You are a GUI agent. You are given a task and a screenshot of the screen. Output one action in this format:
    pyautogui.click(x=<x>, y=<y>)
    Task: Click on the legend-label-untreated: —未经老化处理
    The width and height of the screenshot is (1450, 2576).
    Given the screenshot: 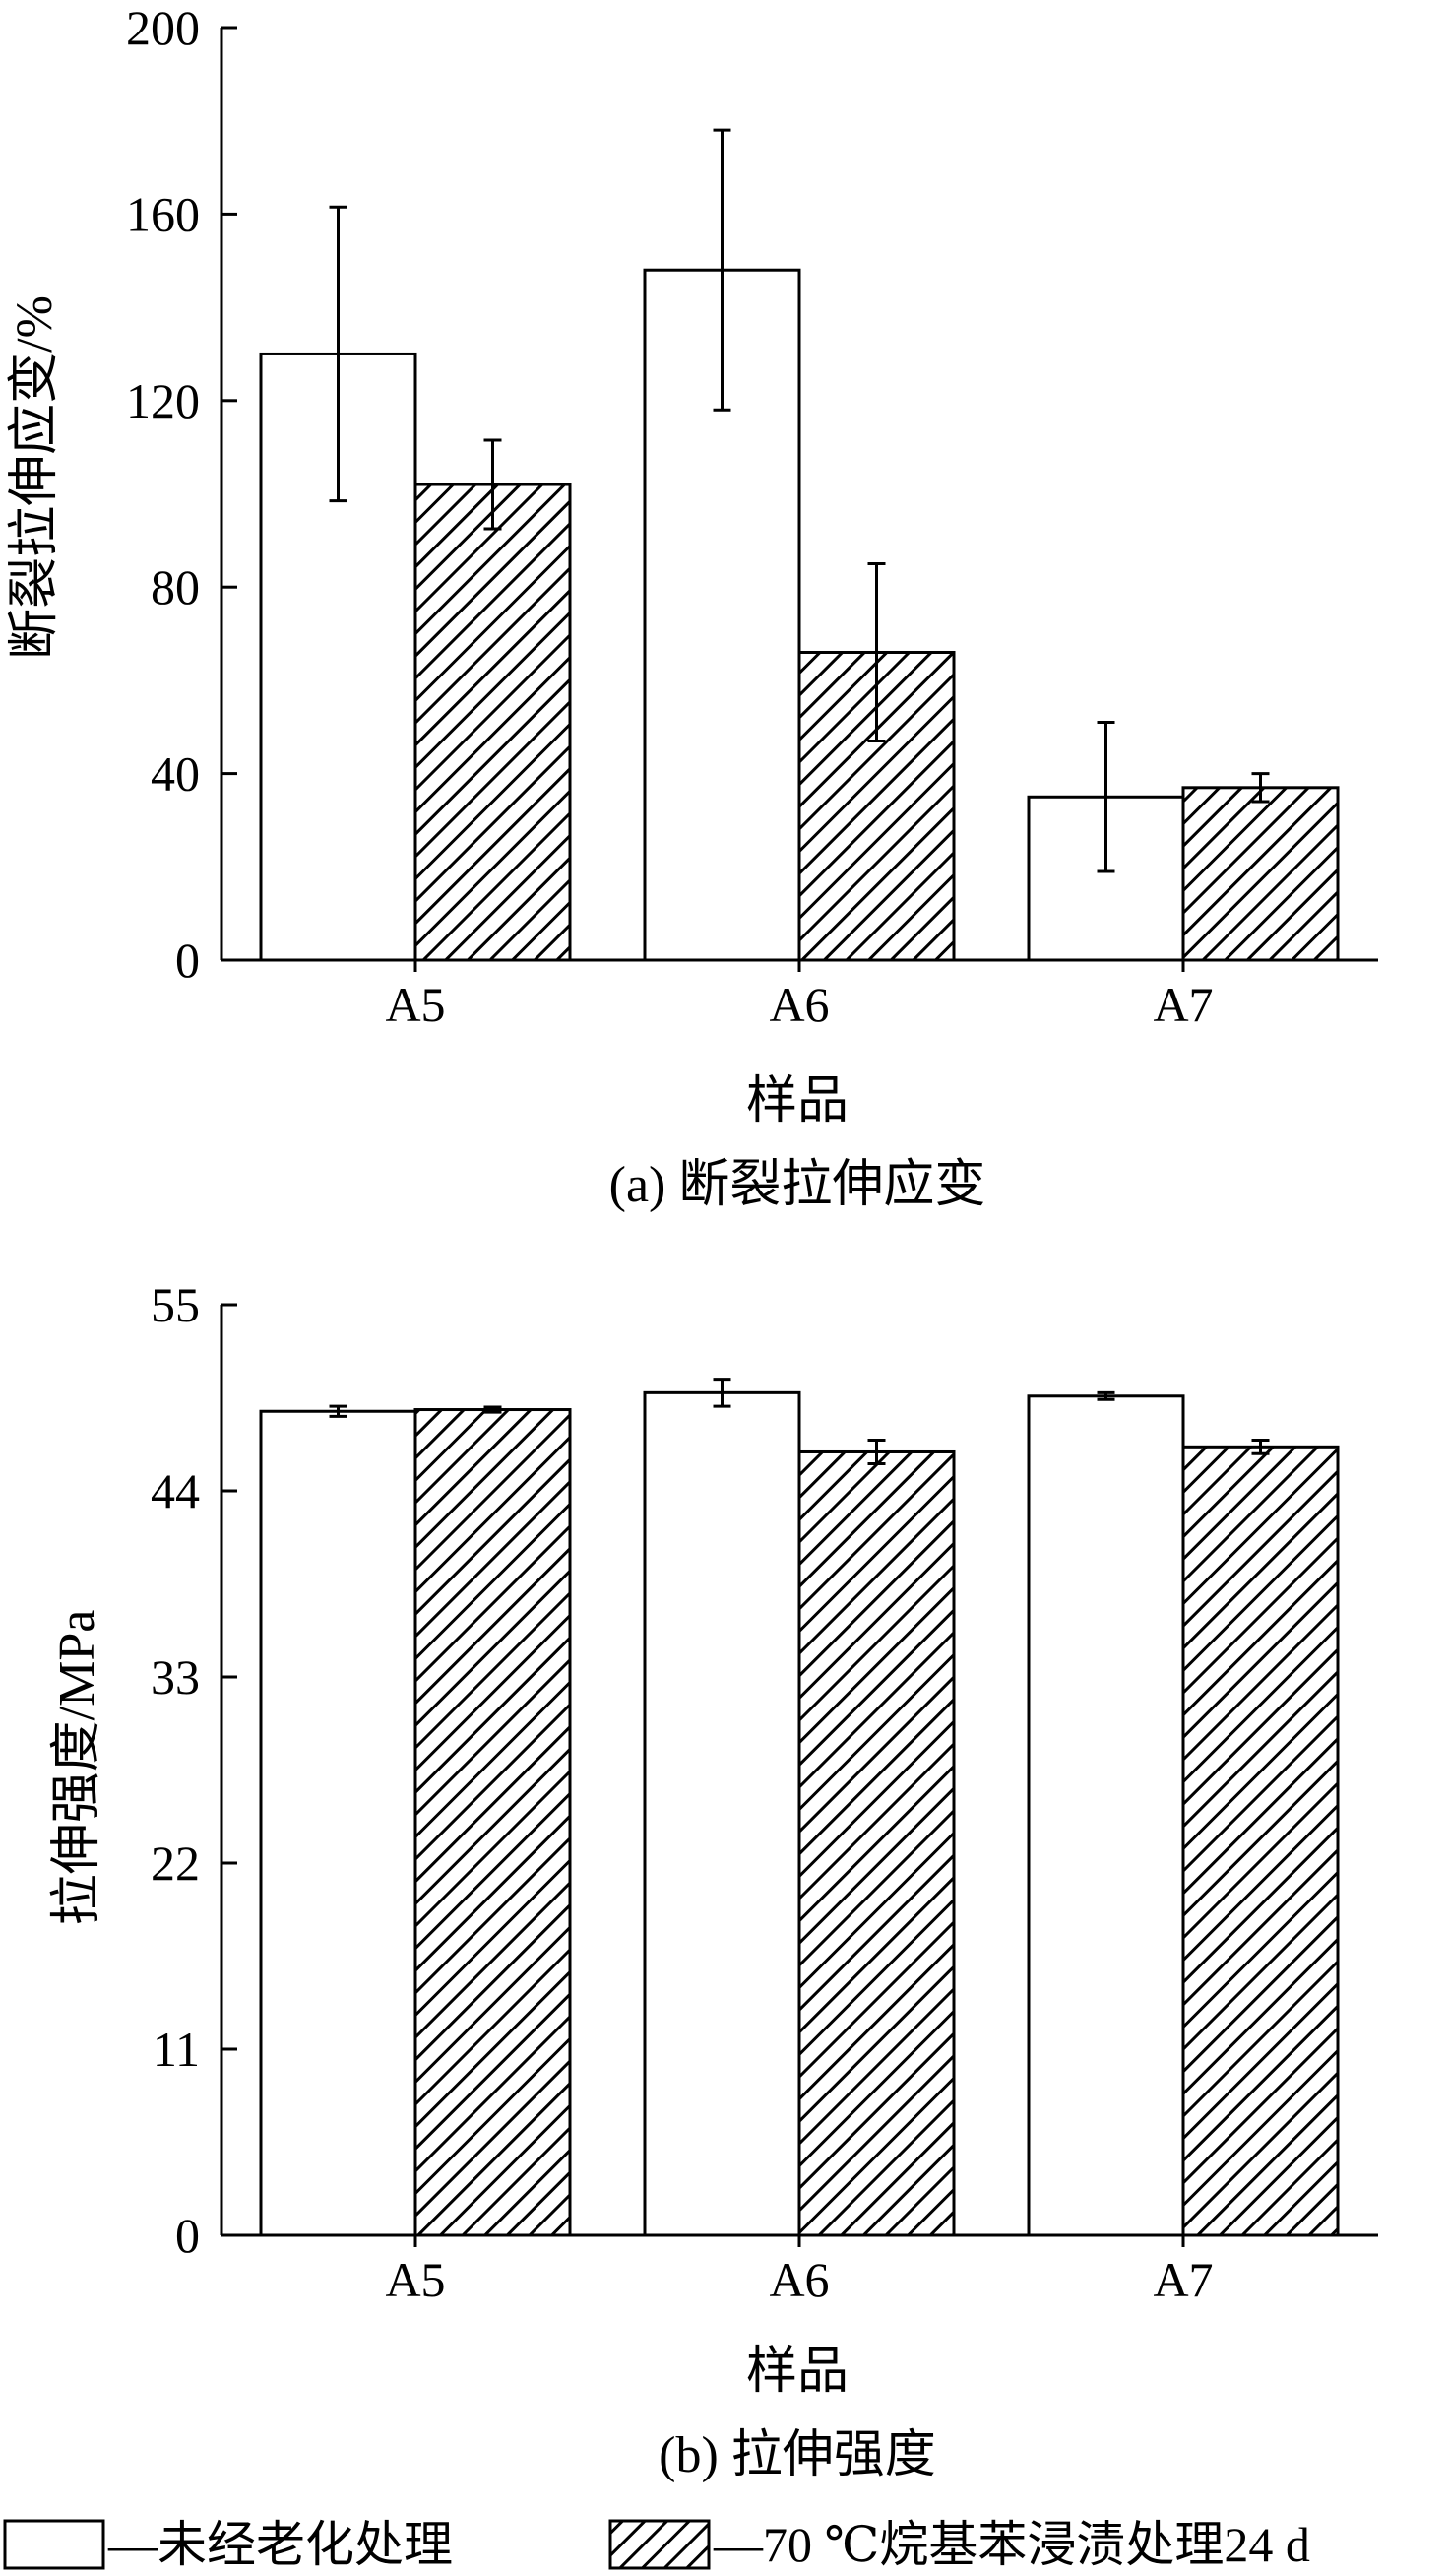 What is the action you would take?
    pyautogui.click(x=280, y=2544)
    